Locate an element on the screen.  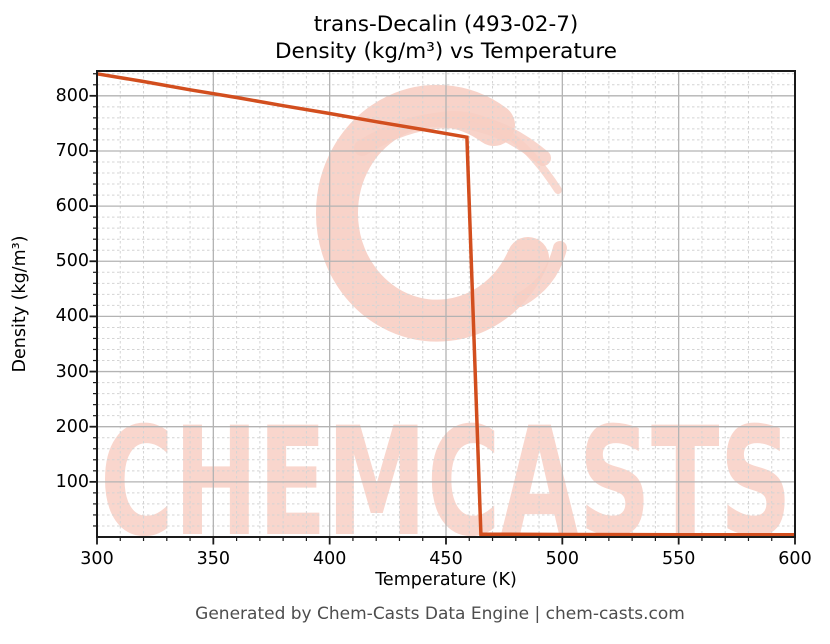
y-tick-label: 700 is located at coordinates (72, 150).